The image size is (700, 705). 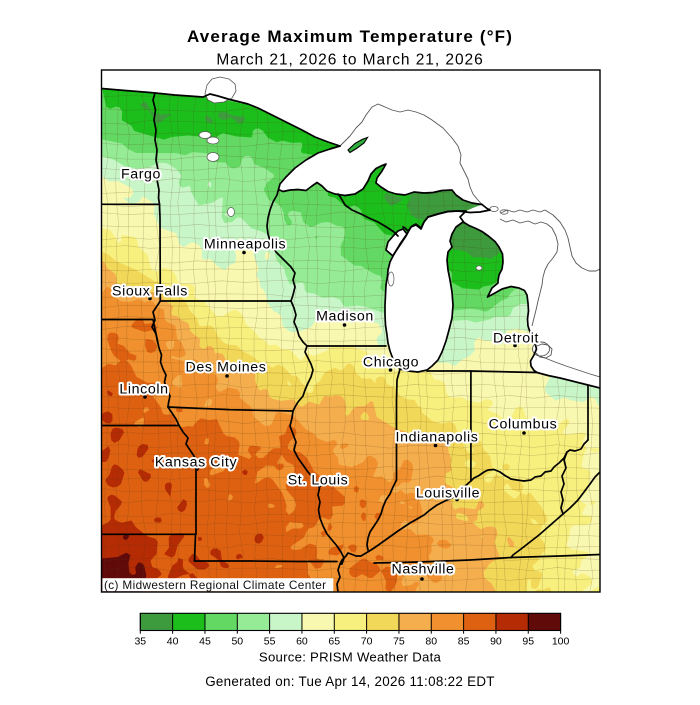 What do you see at coordinates (345, 317) in the screenshot?
I see `svg-text: Madison` at bounding box center [345, 317].